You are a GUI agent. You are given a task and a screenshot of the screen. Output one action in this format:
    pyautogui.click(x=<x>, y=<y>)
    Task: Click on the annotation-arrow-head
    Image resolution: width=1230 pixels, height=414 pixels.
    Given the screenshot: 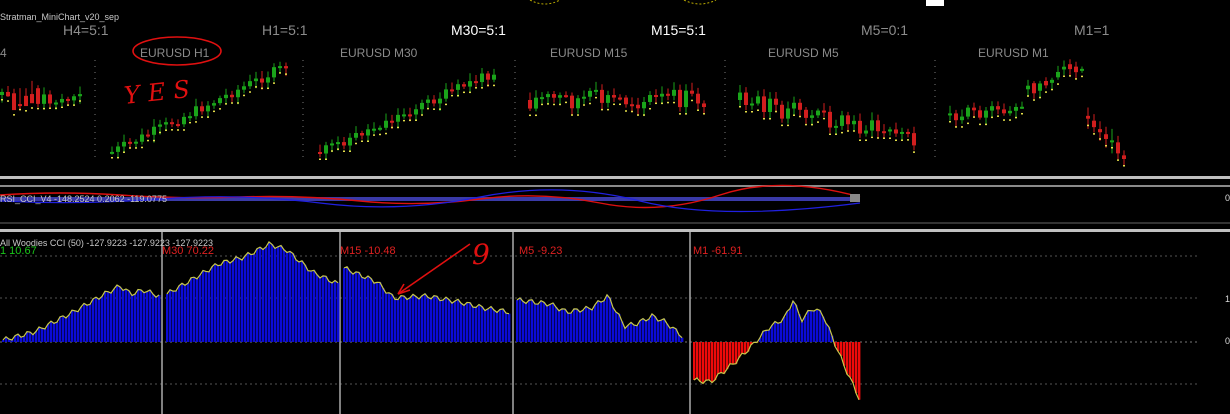 What is the action you would take?
    pyautogui.click(x=404, y=289)
    